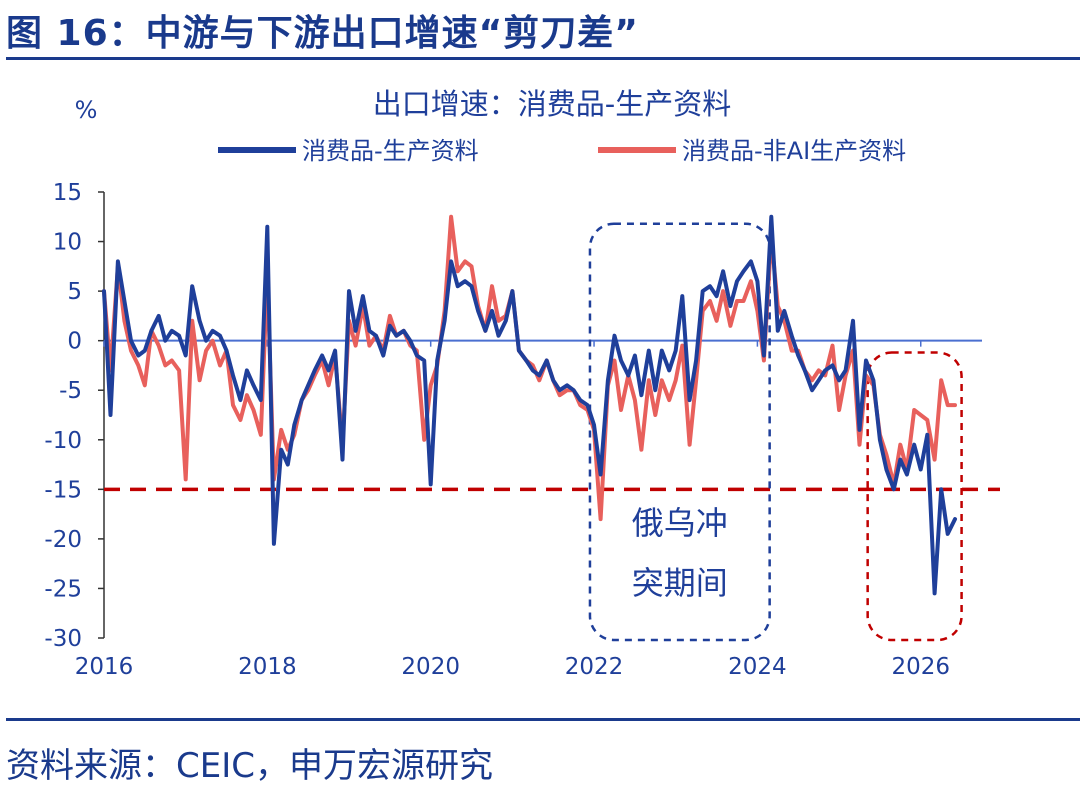 The height and width of the screenshot is (787, 1080). What do you see at coordinates (63, 639) in the screenshot?
I see `y-tick-label: -30` at bounding box center [63, 639].